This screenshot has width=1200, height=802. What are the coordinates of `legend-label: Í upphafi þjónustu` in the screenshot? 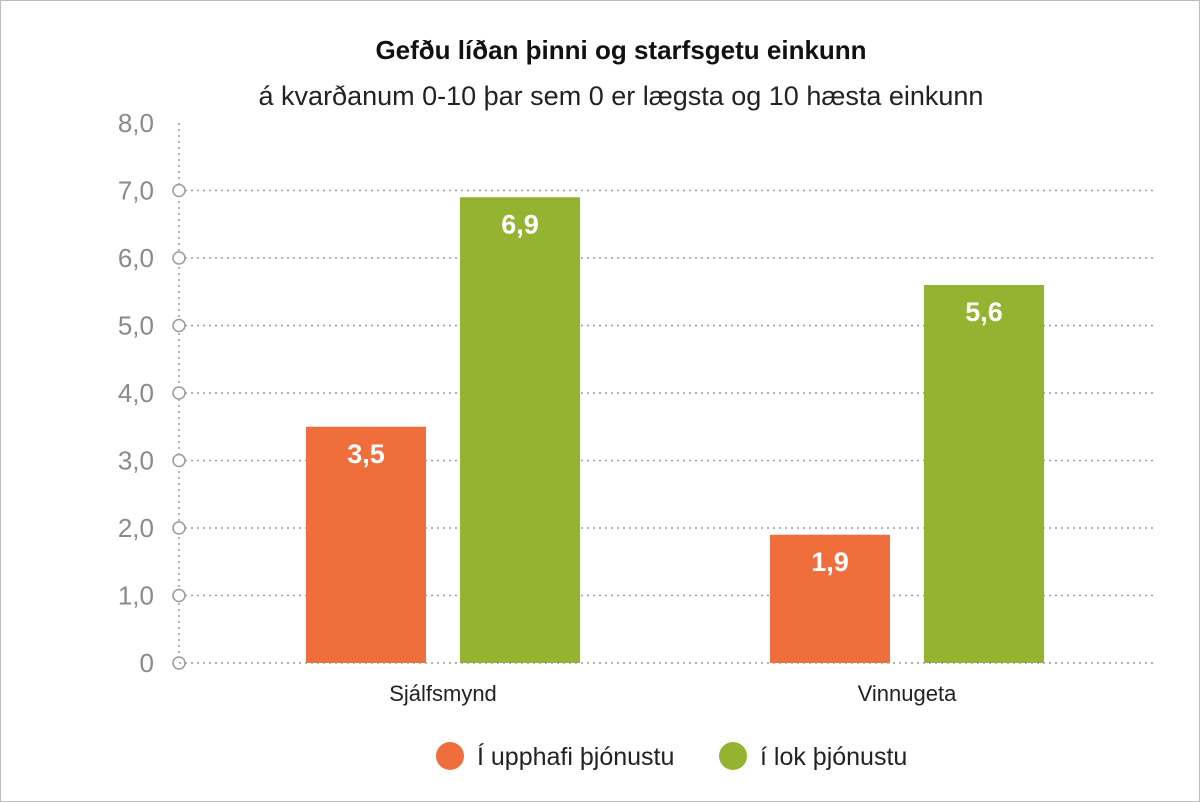 It's located at (575, 756).